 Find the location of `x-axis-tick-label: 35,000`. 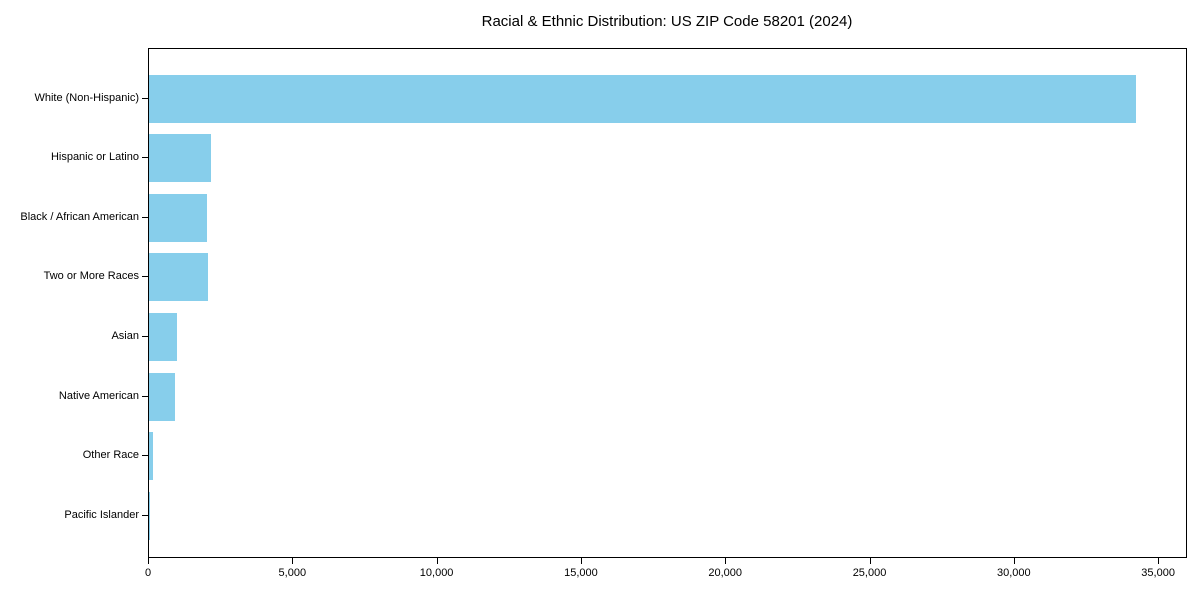

x-axis-tick-label: 35,000 is located at coordinates (1158, 573).